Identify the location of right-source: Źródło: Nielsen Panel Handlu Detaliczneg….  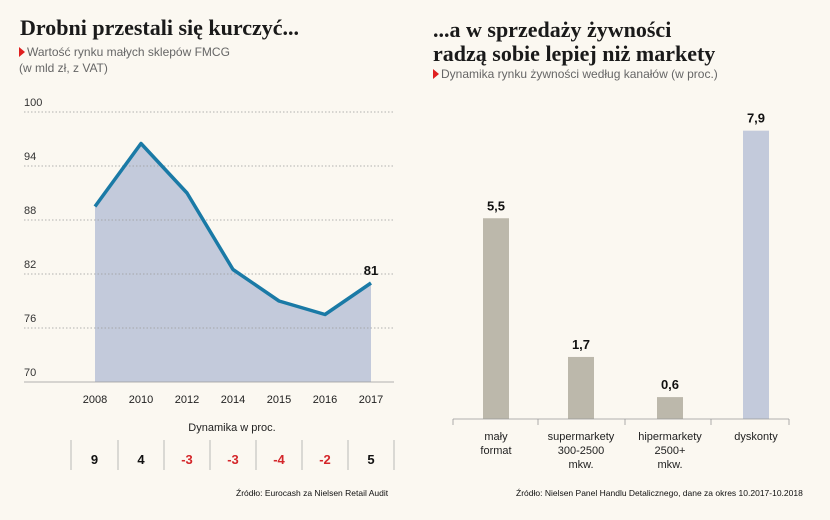
(659, 493).